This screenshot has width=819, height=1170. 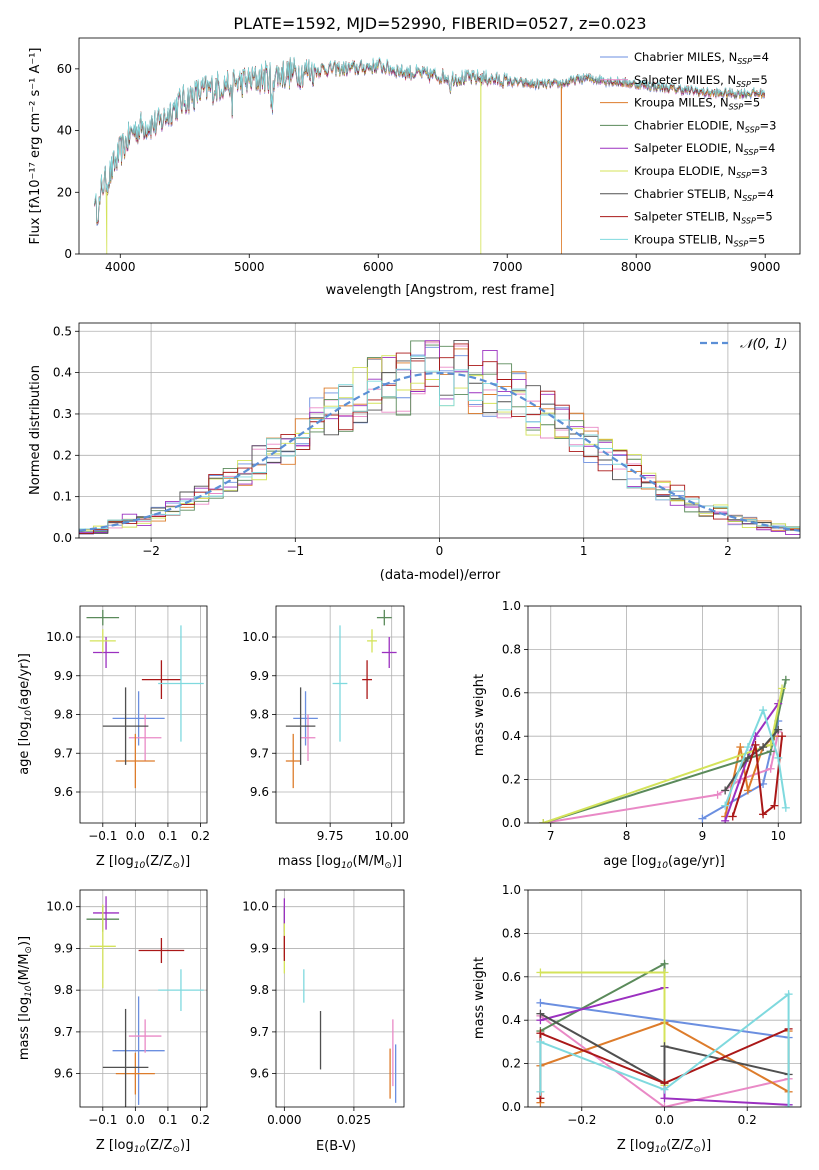 I want to click on x-tick-label: 9, so click(x=703, y=836).